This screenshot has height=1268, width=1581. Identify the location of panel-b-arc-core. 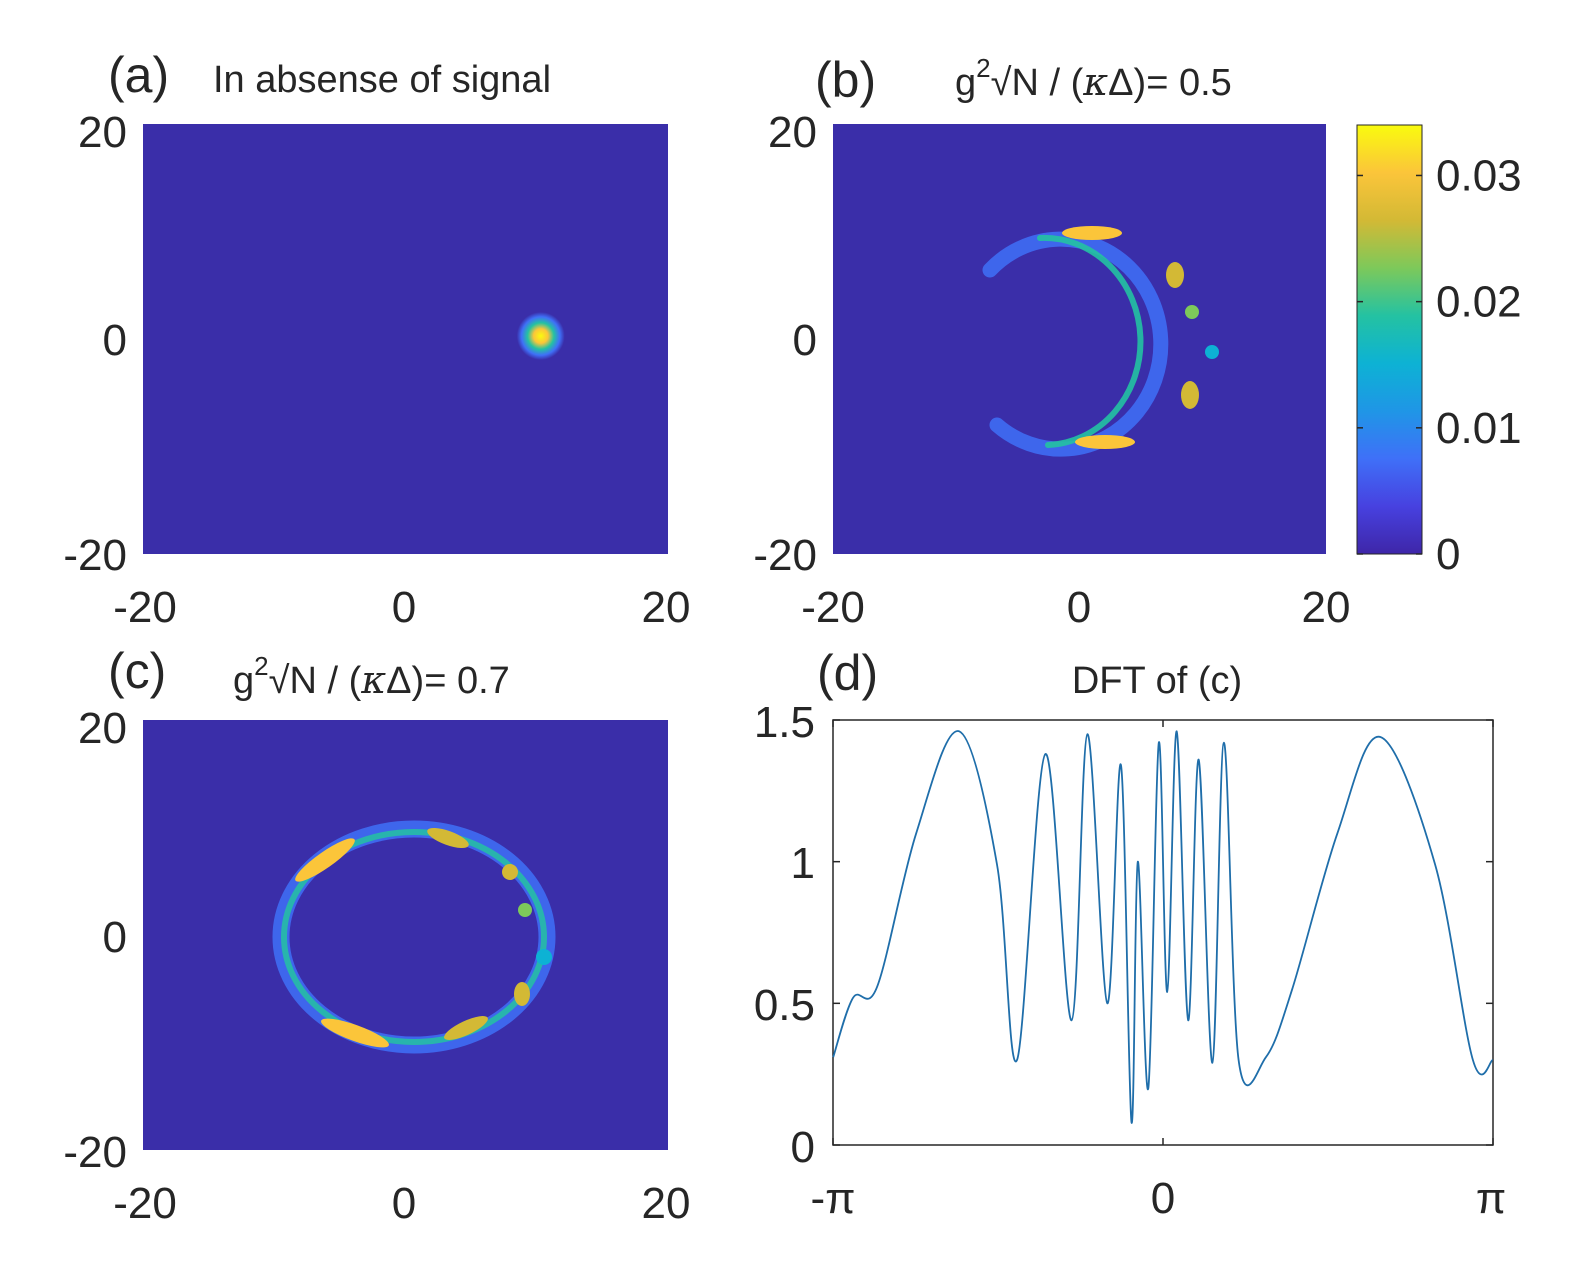
(1090, 341).